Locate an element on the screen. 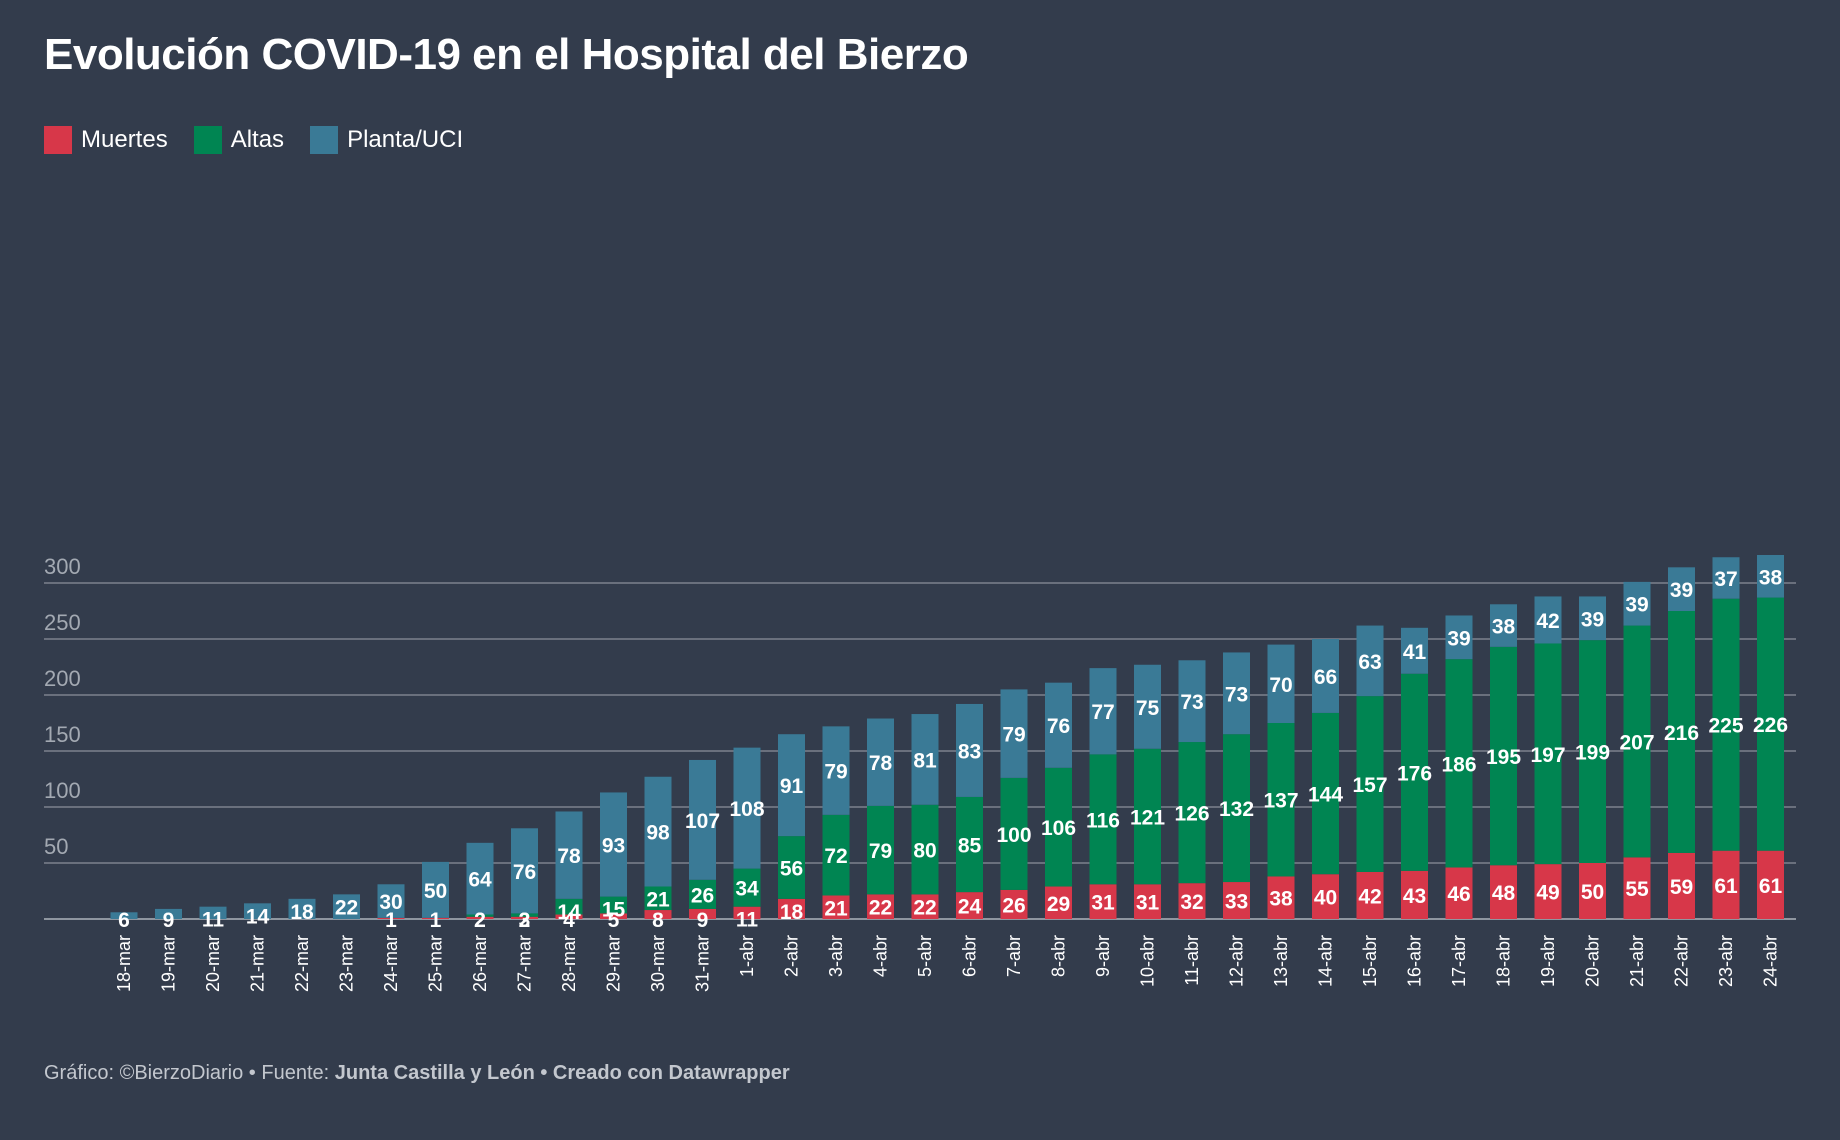 This screenshot has width=1840, height=1140. value-label-altas-19-abr: 197 is located at coordinates (1547, 755).